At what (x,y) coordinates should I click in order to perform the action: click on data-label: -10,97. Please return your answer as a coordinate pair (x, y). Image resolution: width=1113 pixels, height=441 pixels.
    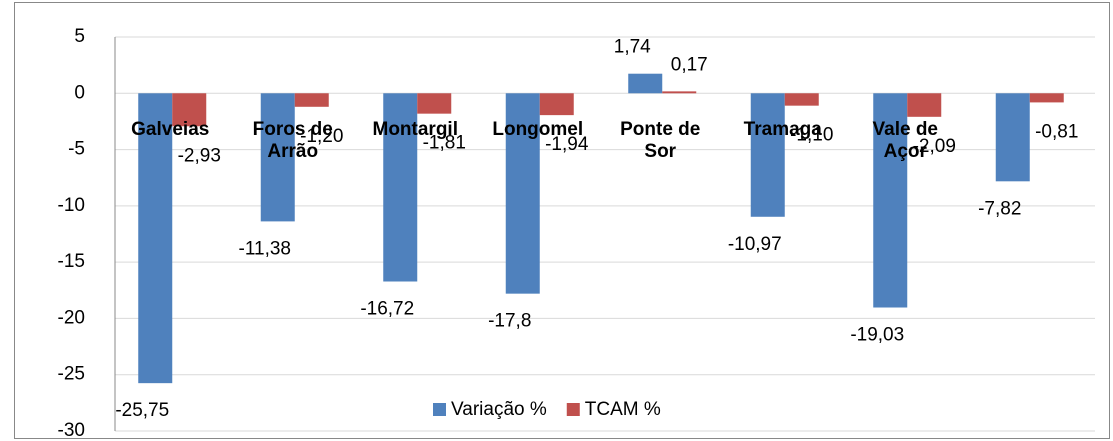
    Looking at the image, I should click on (755, 244).